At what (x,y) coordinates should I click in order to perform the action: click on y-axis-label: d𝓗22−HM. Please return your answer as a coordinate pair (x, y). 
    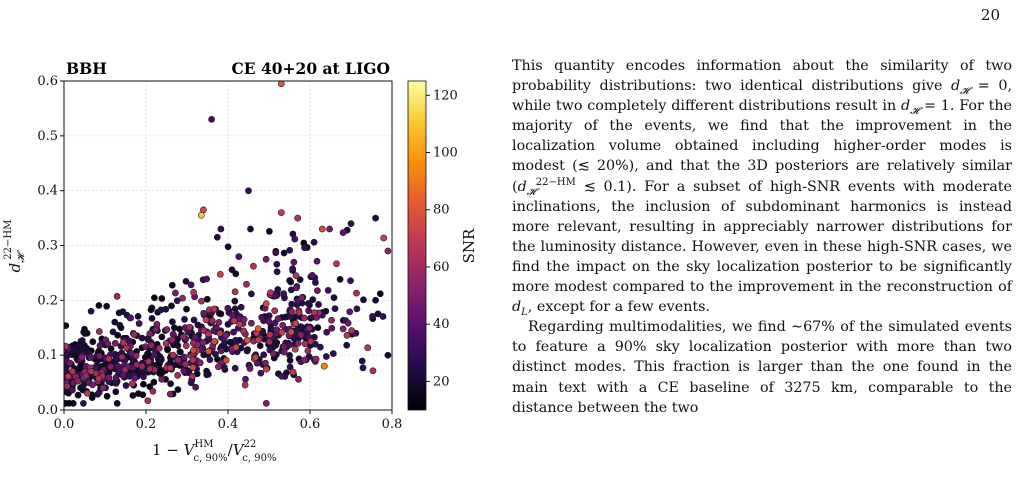
    Looking at the image, I should click on (15, 246).